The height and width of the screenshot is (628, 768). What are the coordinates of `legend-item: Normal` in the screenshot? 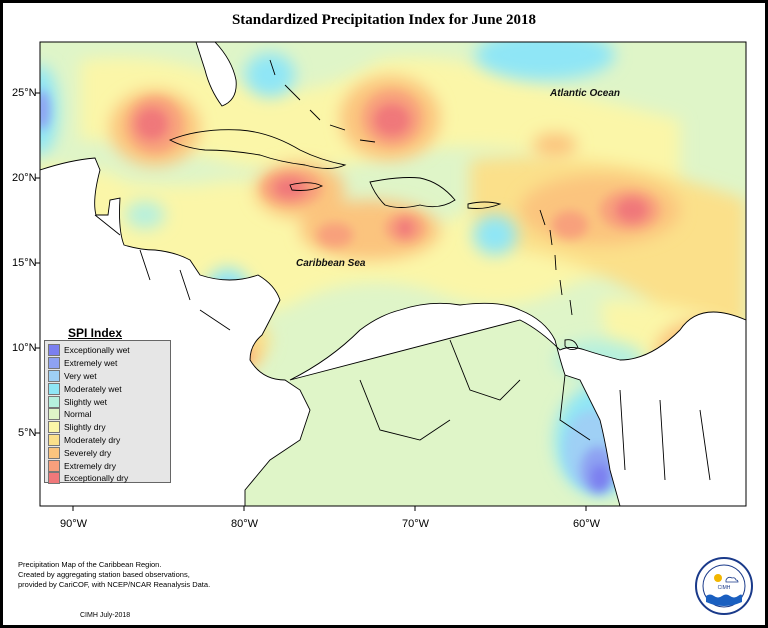 It's located at (89, 414).